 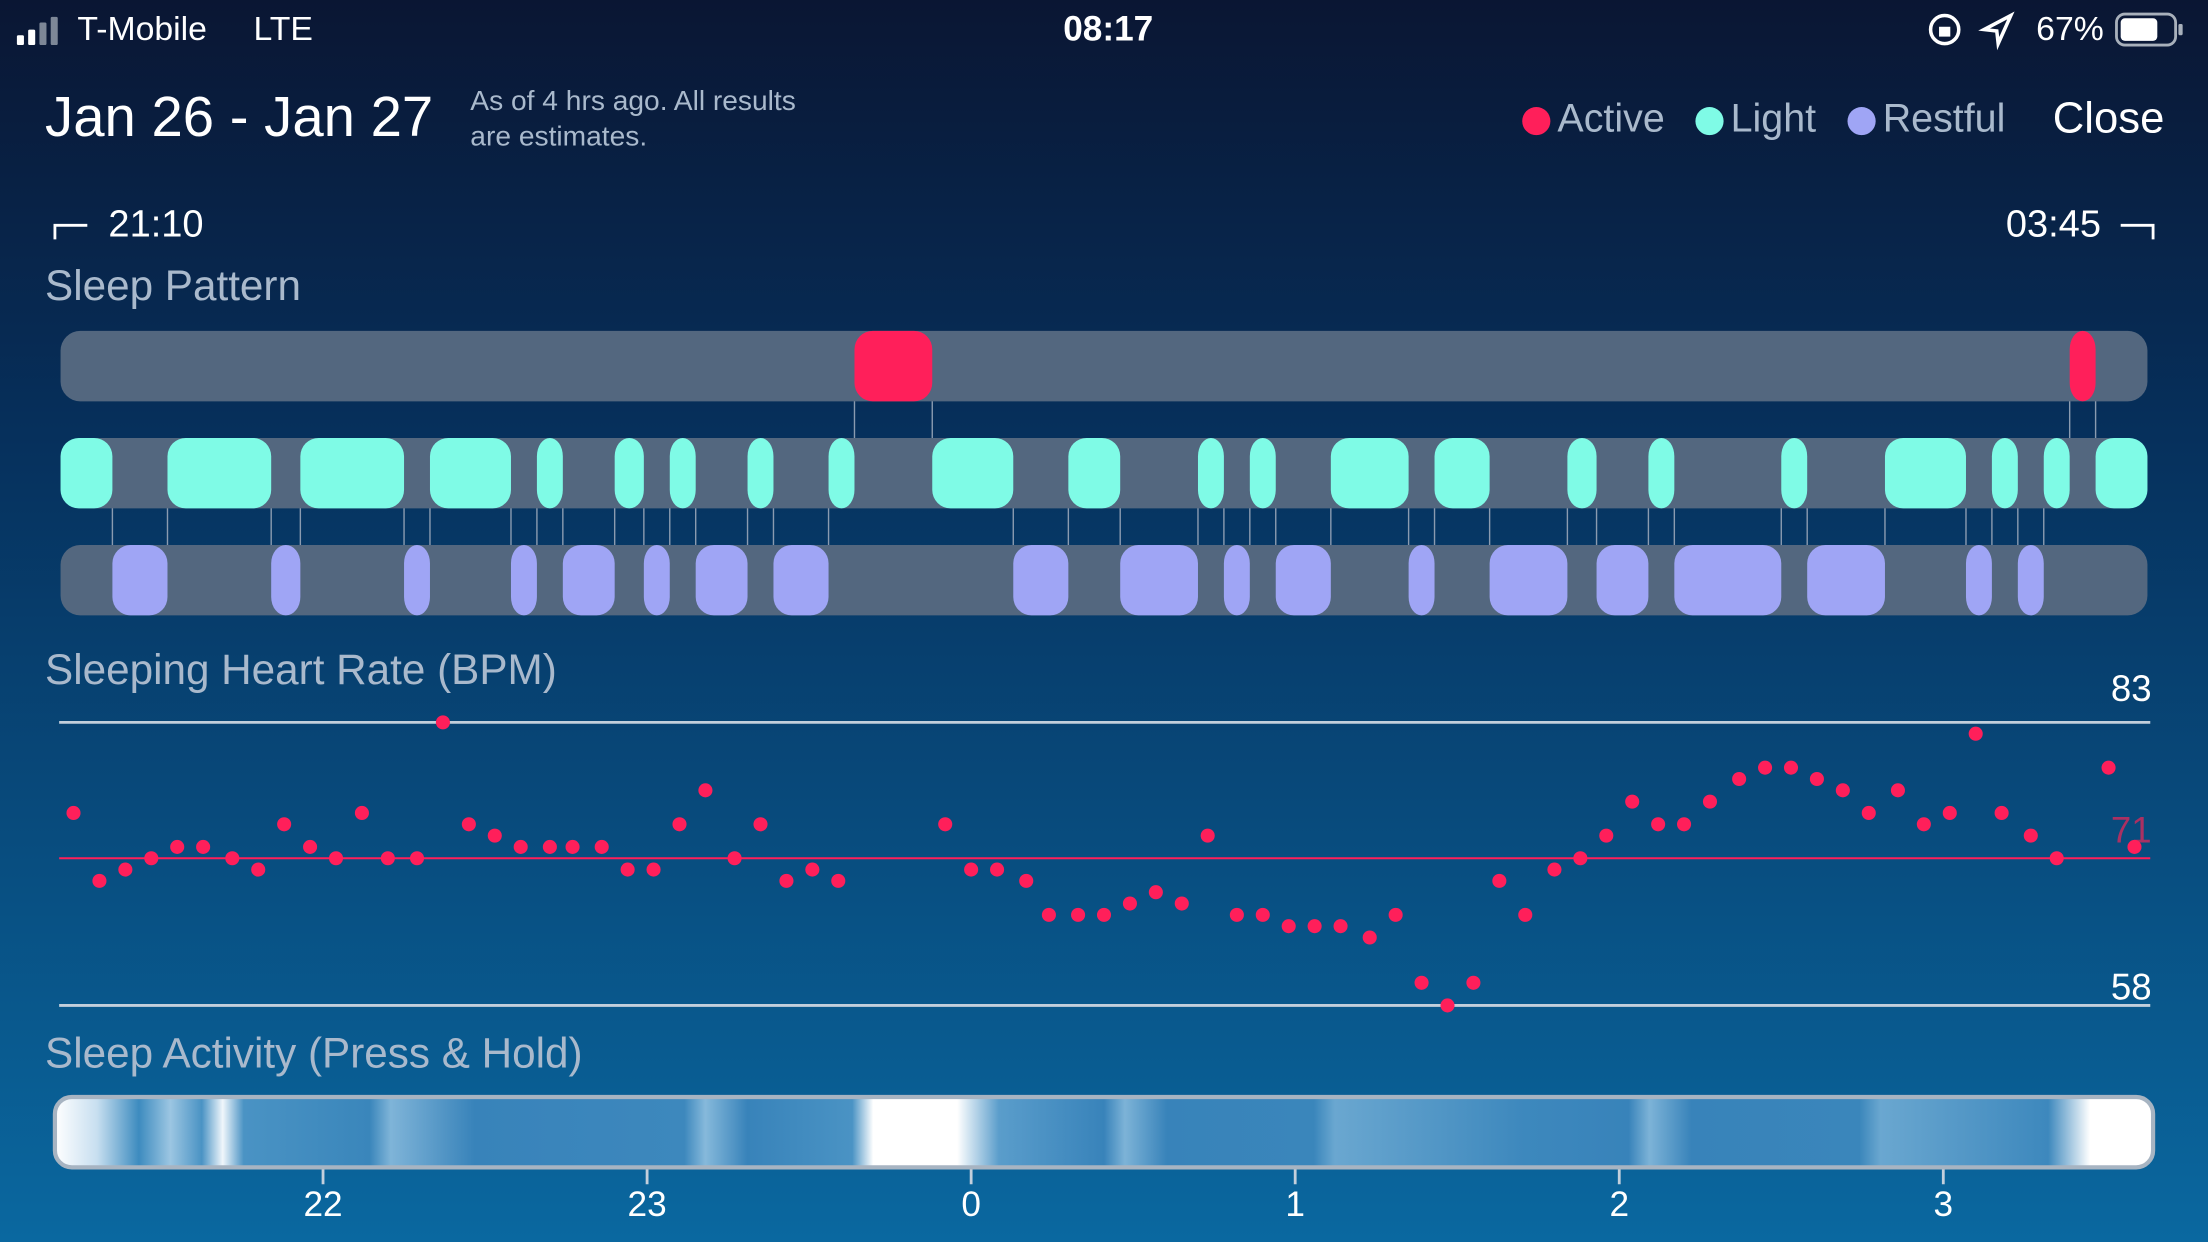 I want to click on legend-label: Restful, so click(x=1944, y=119).